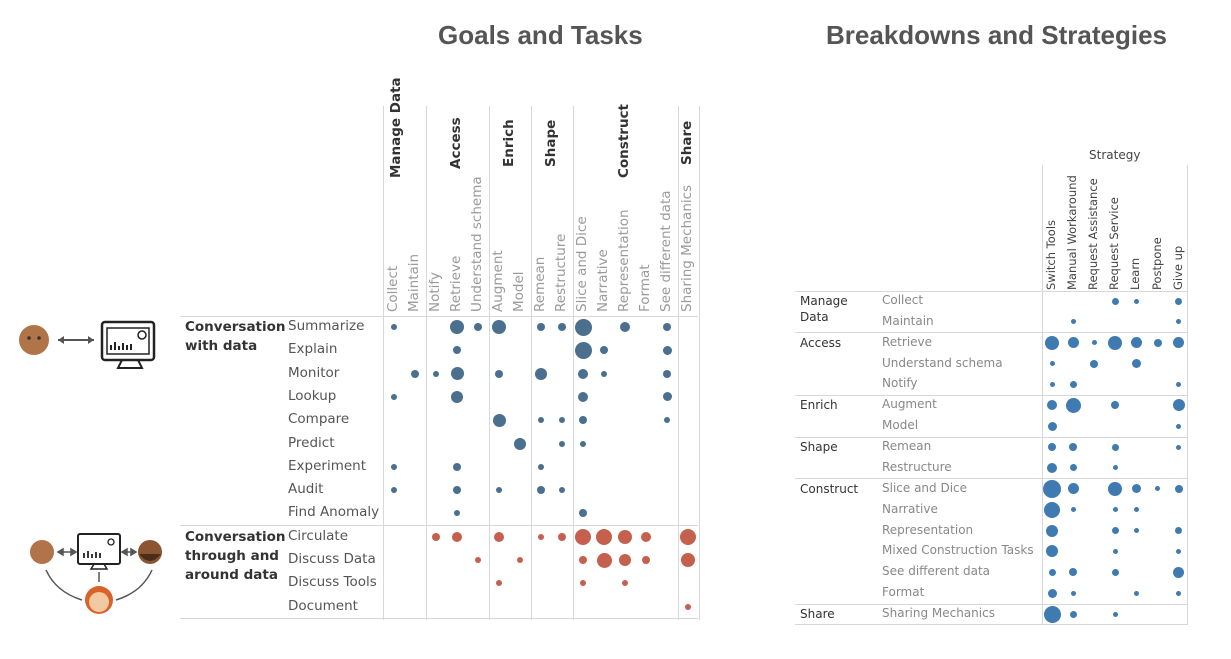  I want to click on row-label: Discuss Tools, so click(332, 582).